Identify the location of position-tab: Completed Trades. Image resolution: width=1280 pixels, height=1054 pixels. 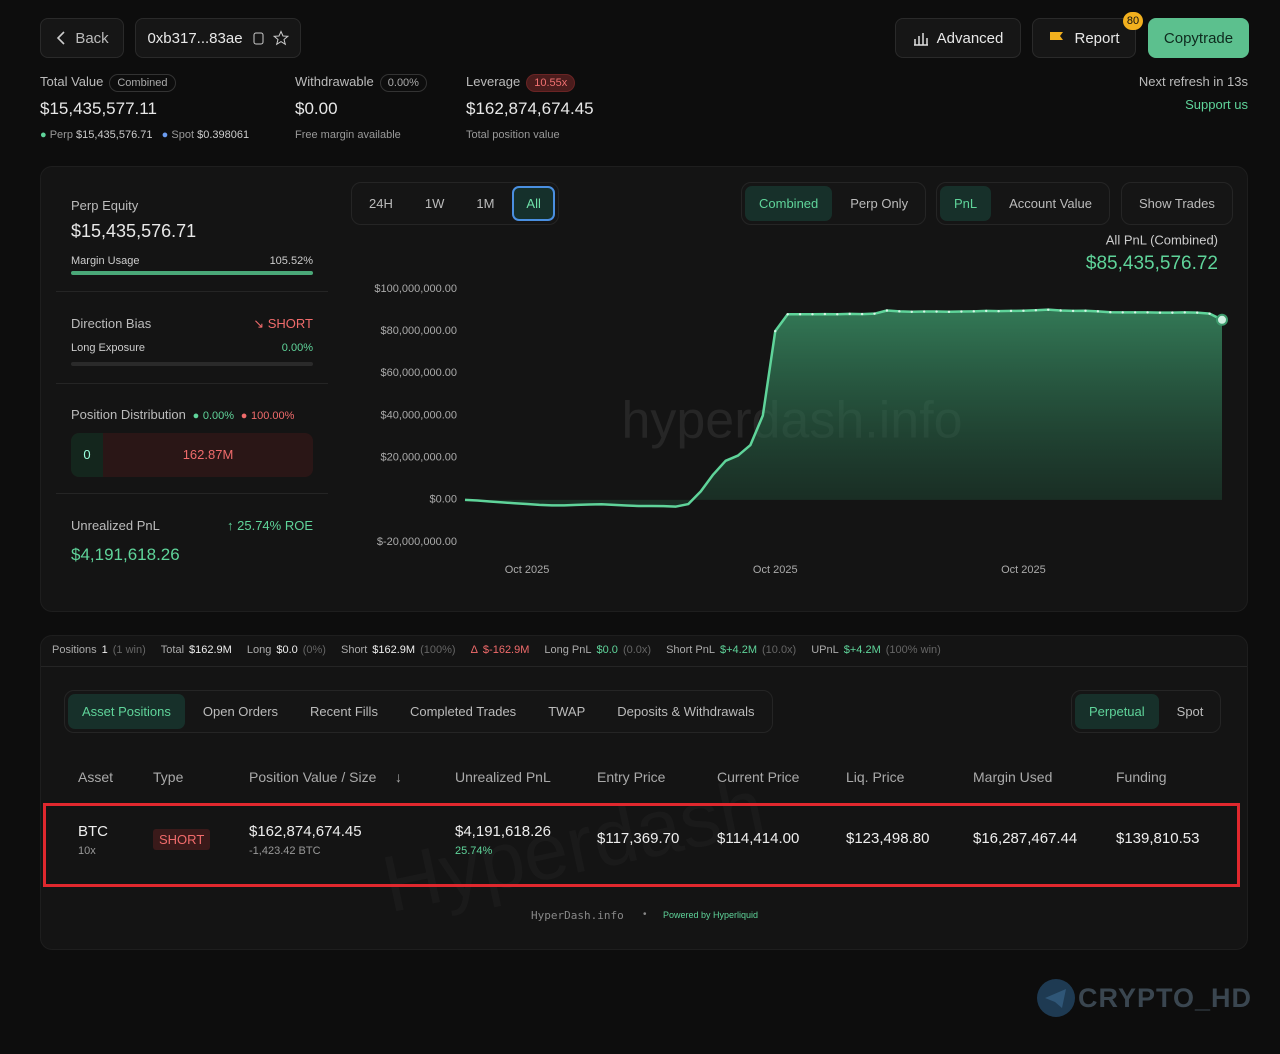
(463, 711).